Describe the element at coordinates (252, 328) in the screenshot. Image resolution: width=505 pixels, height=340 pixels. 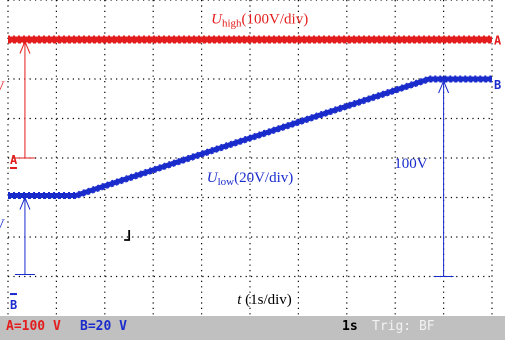
I see `status-bar` at that location.